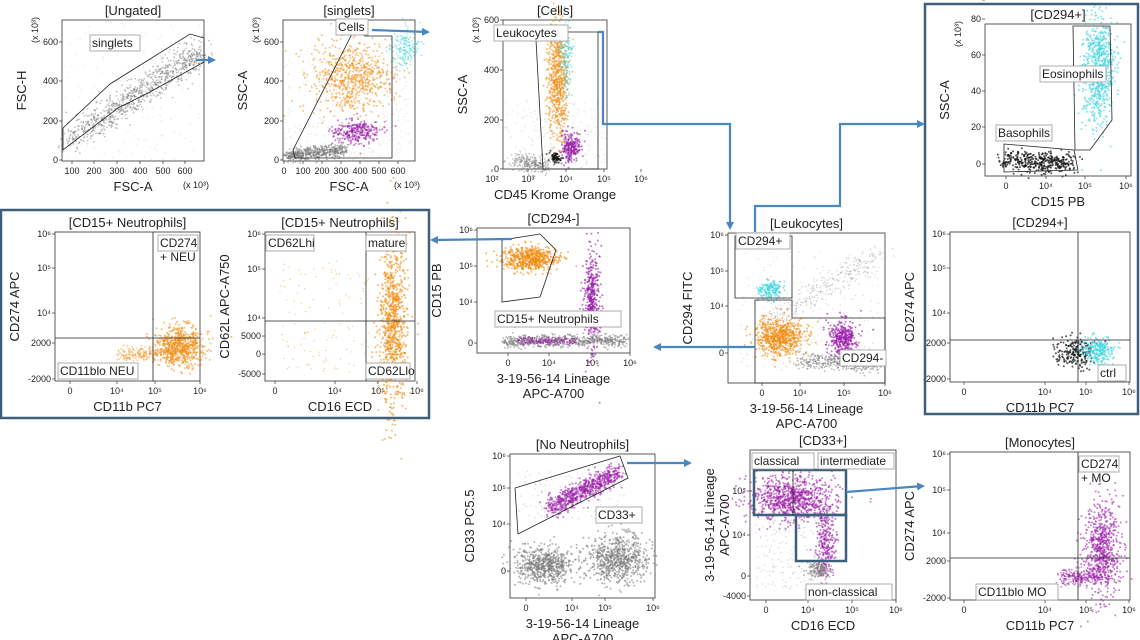 The image size is (1140, 640). I want to click on gate-label: singlets, so click(112, 43).